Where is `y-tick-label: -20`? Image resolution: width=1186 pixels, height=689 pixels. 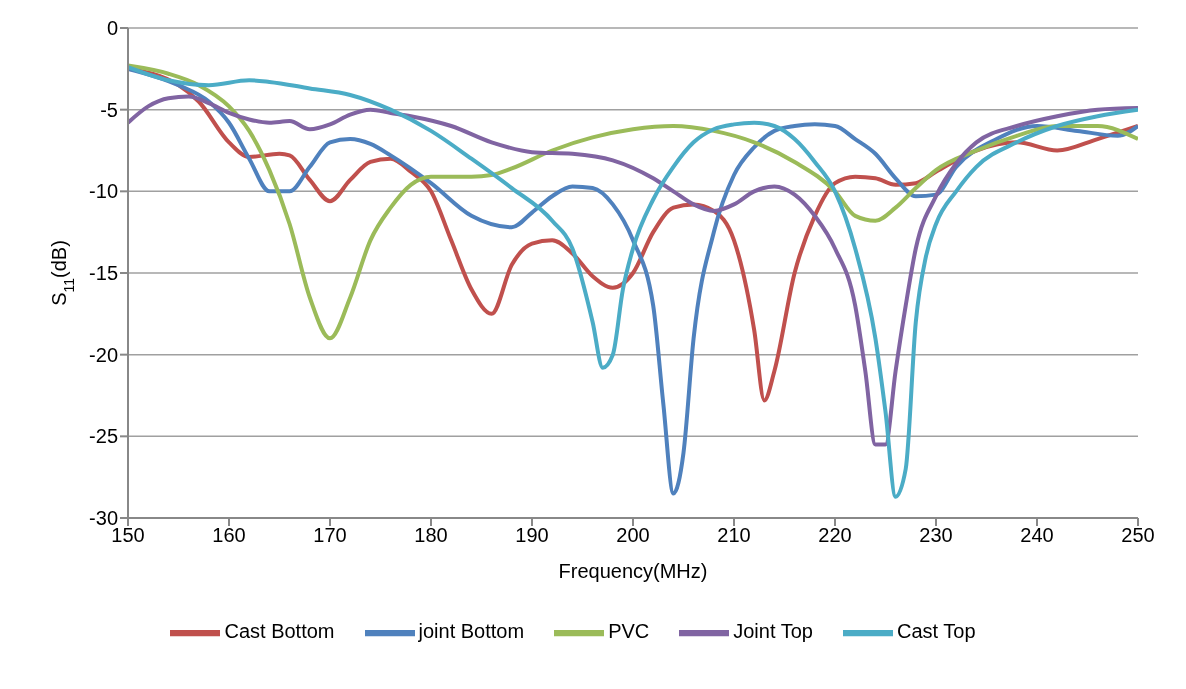 y-tick-label: -20 is located at coordinates (103, 354).